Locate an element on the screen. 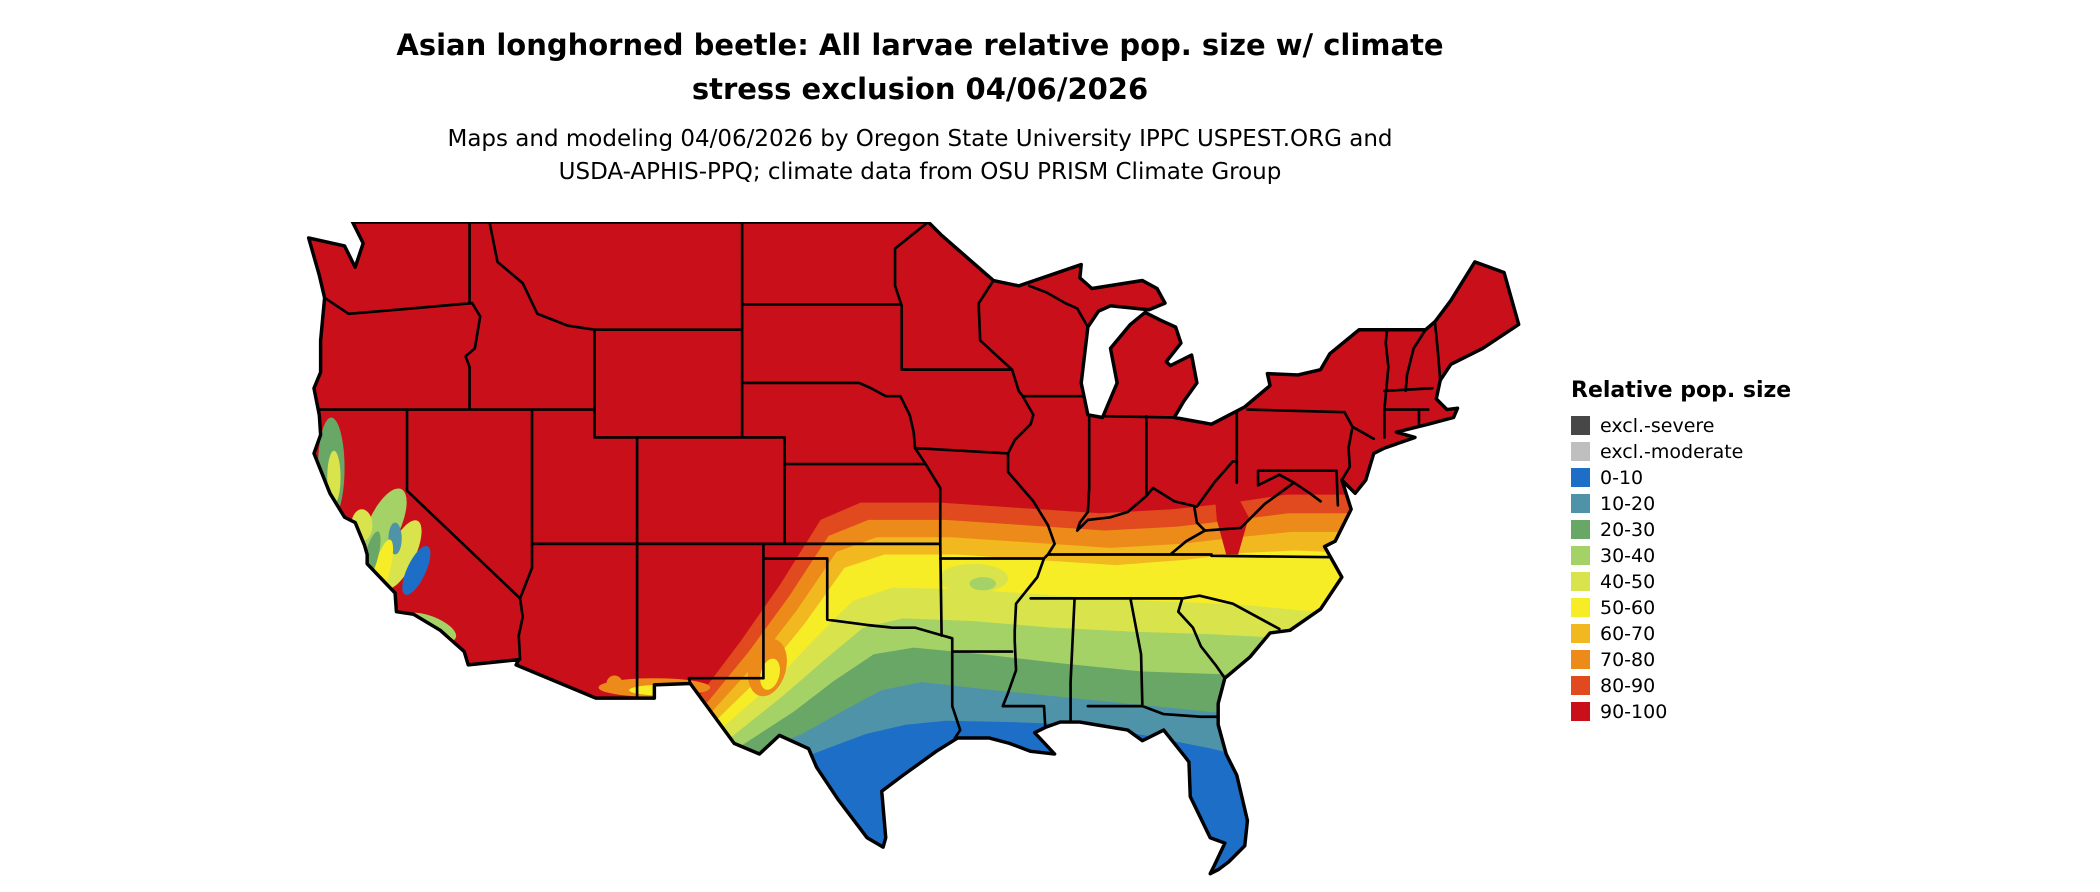 This screenshot has height=892, width=2100. legend-label: 80-90 is located at coordinates (1628, 685).